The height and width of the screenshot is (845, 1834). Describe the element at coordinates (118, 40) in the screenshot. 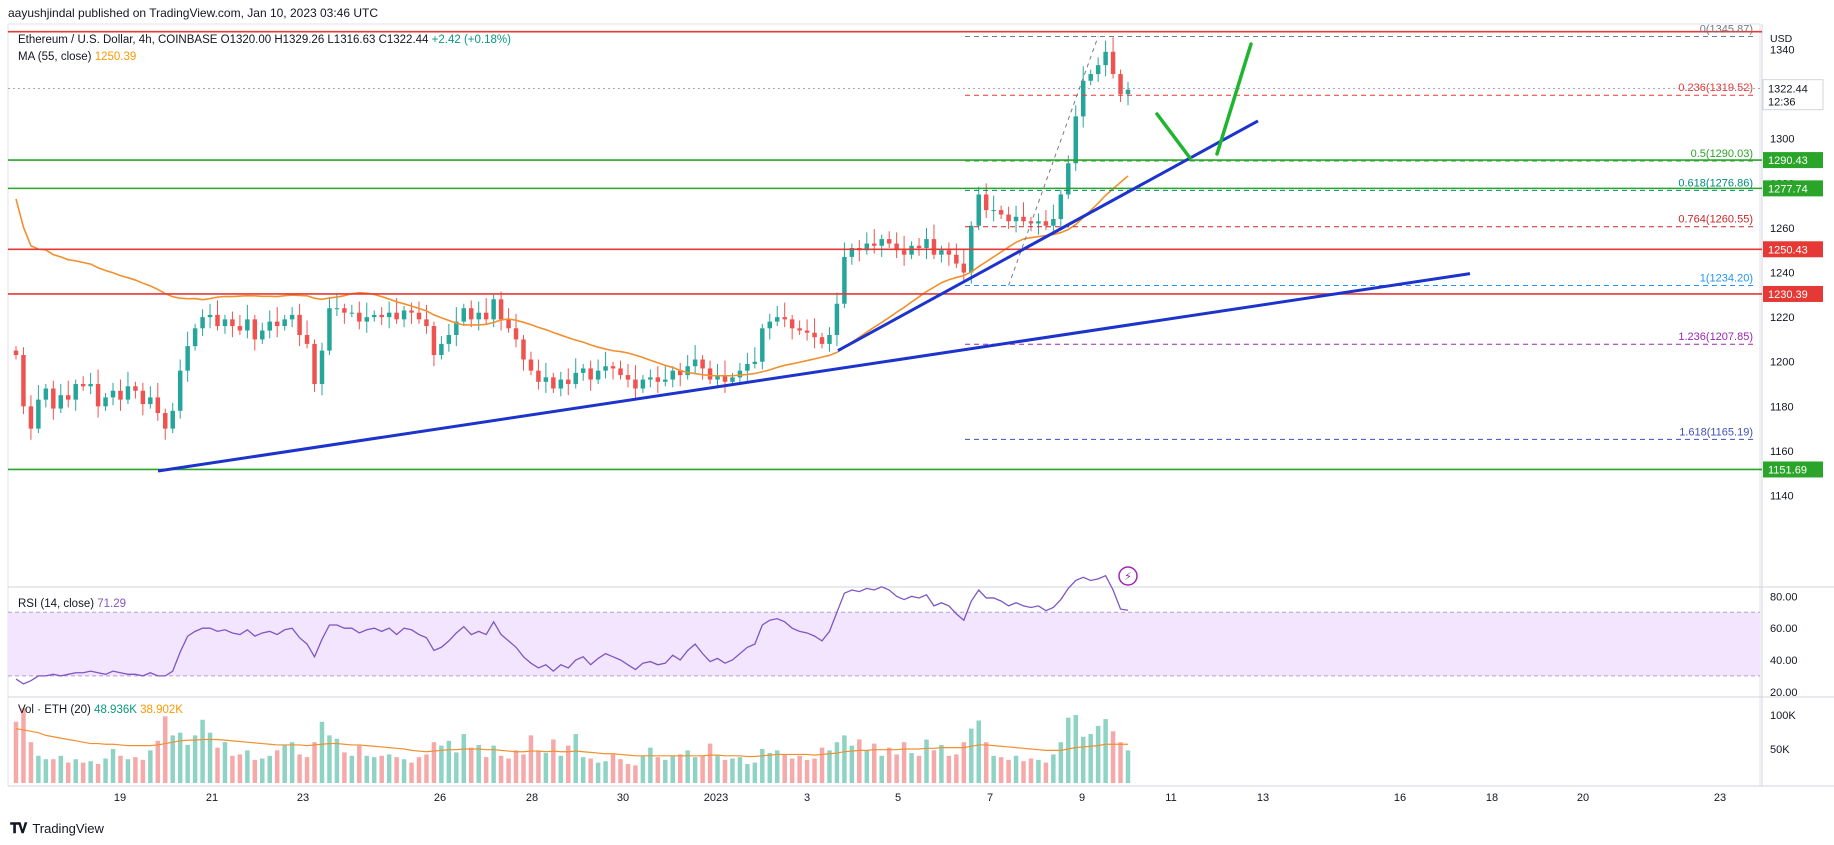

I see `symbol-name: Ethereum / U.S. Dollar, 4h, COINBASE` at that location.